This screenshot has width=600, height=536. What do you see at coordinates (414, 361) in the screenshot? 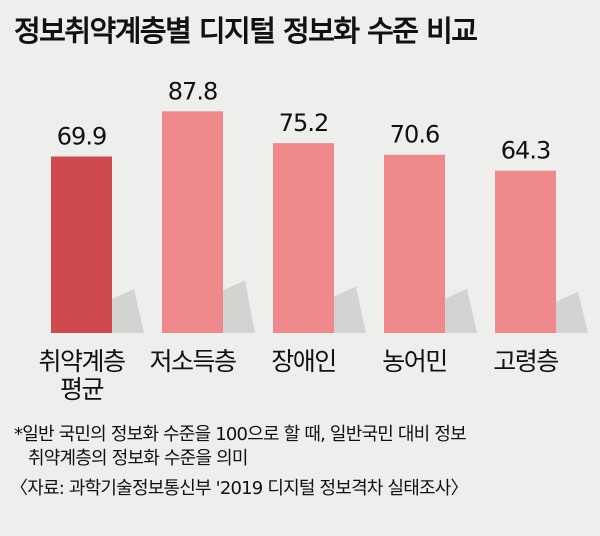
I see `category-label: 농어민` at bounding box center [414, 361].